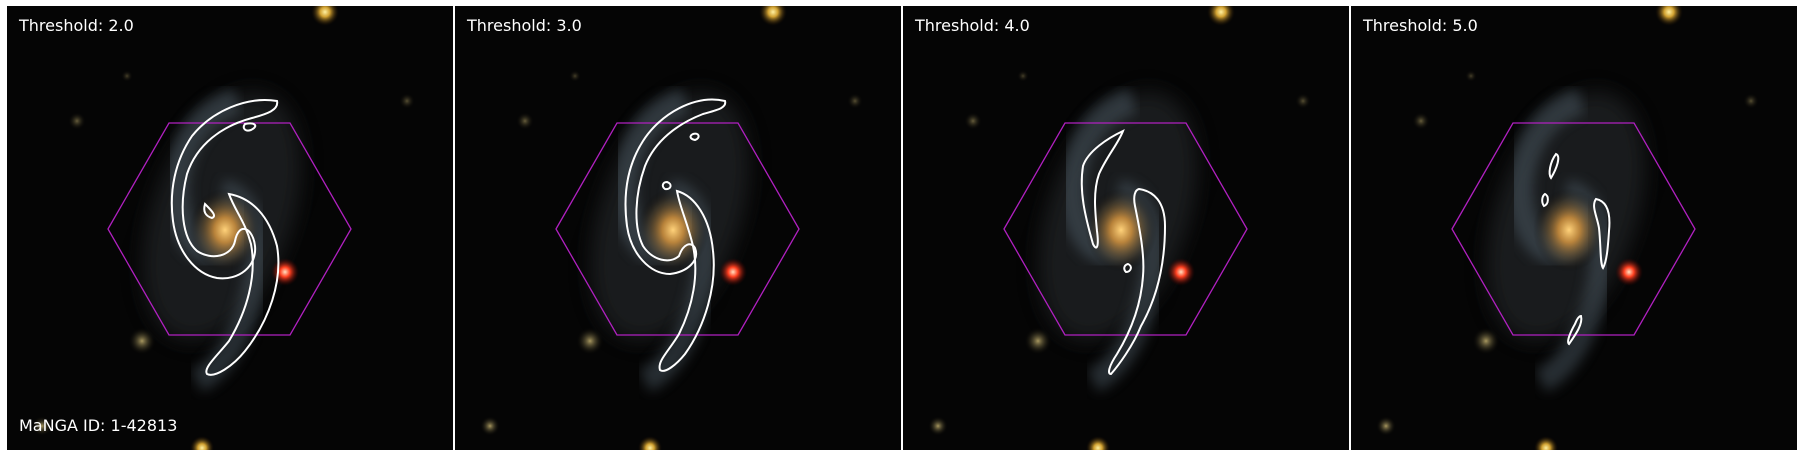  Describe the element at coordinates (972, 25) in the screenshot. I see `threshold-label-3: Threshold: 4.0` at that location.